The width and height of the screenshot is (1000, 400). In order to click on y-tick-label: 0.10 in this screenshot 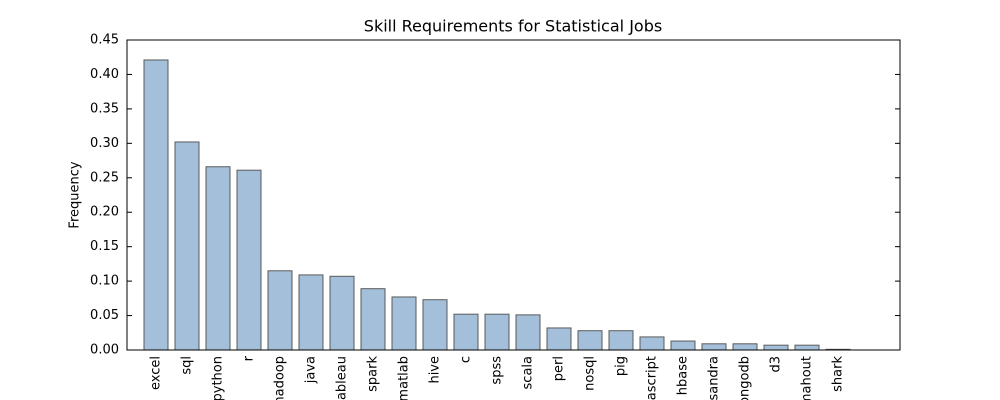, I will do `click(104, 281)`.